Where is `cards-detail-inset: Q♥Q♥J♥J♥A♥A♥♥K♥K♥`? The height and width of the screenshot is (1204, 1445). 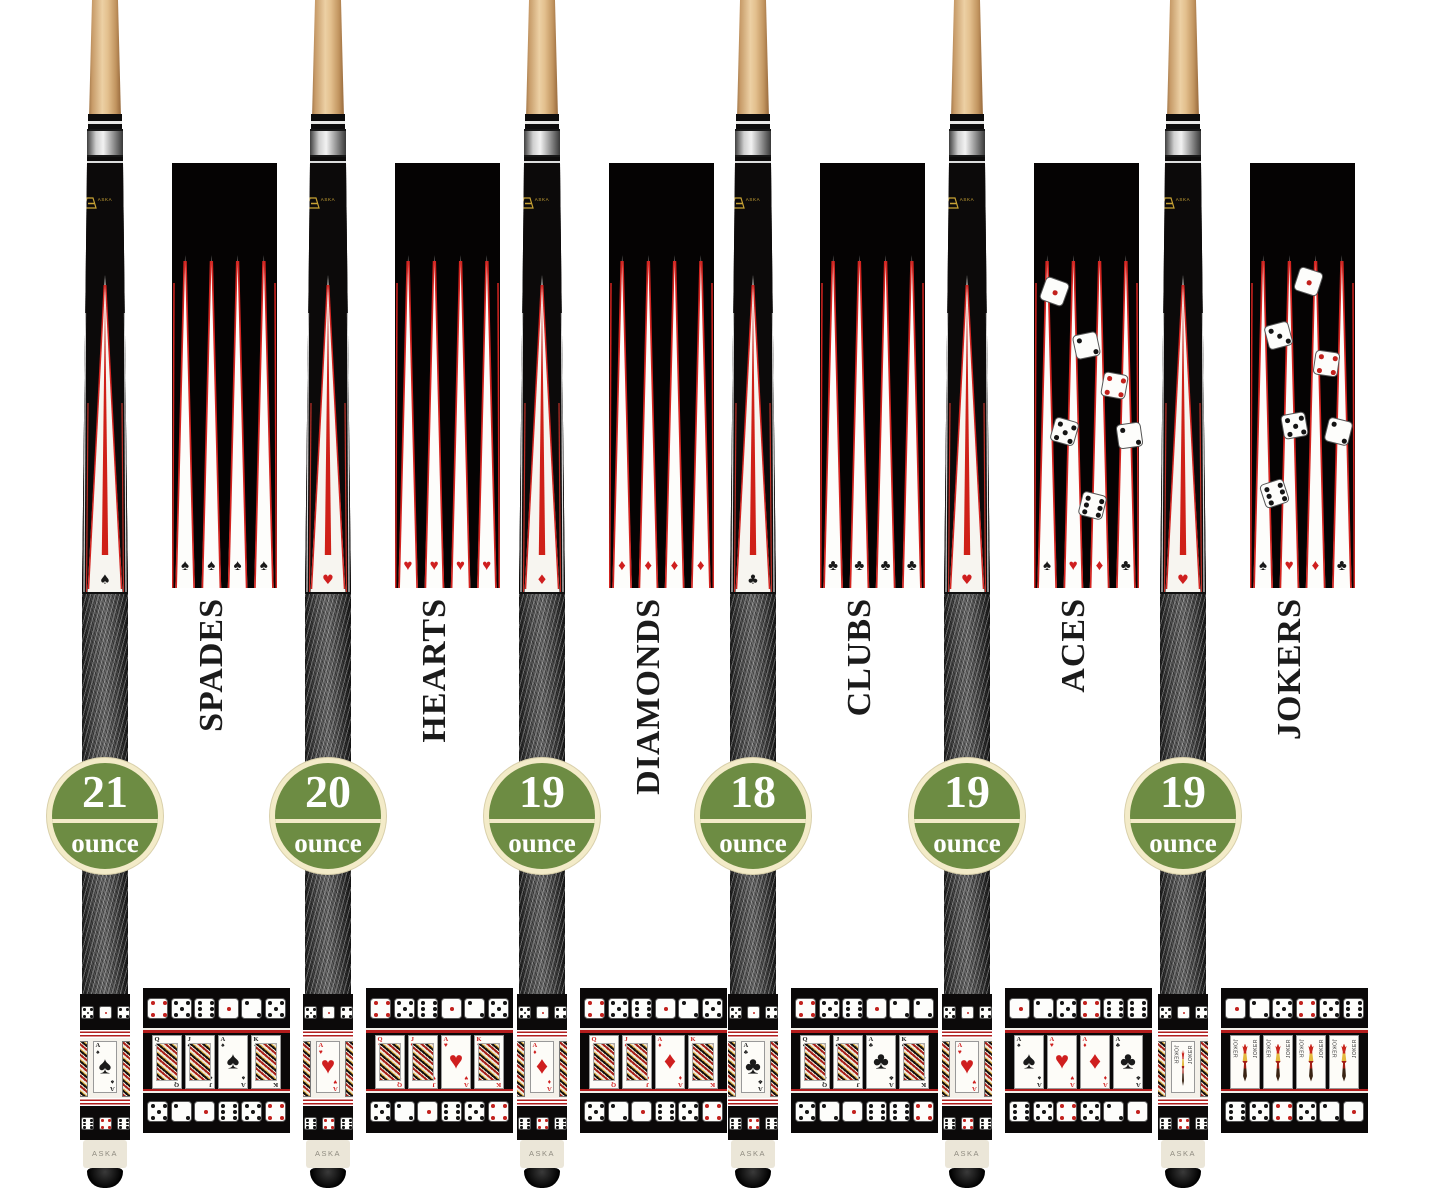
cards-detail-inset: Q♥Q♥J♥J♥A♥A♥♥K♥K♥ is located at coordinates (439, 1060).